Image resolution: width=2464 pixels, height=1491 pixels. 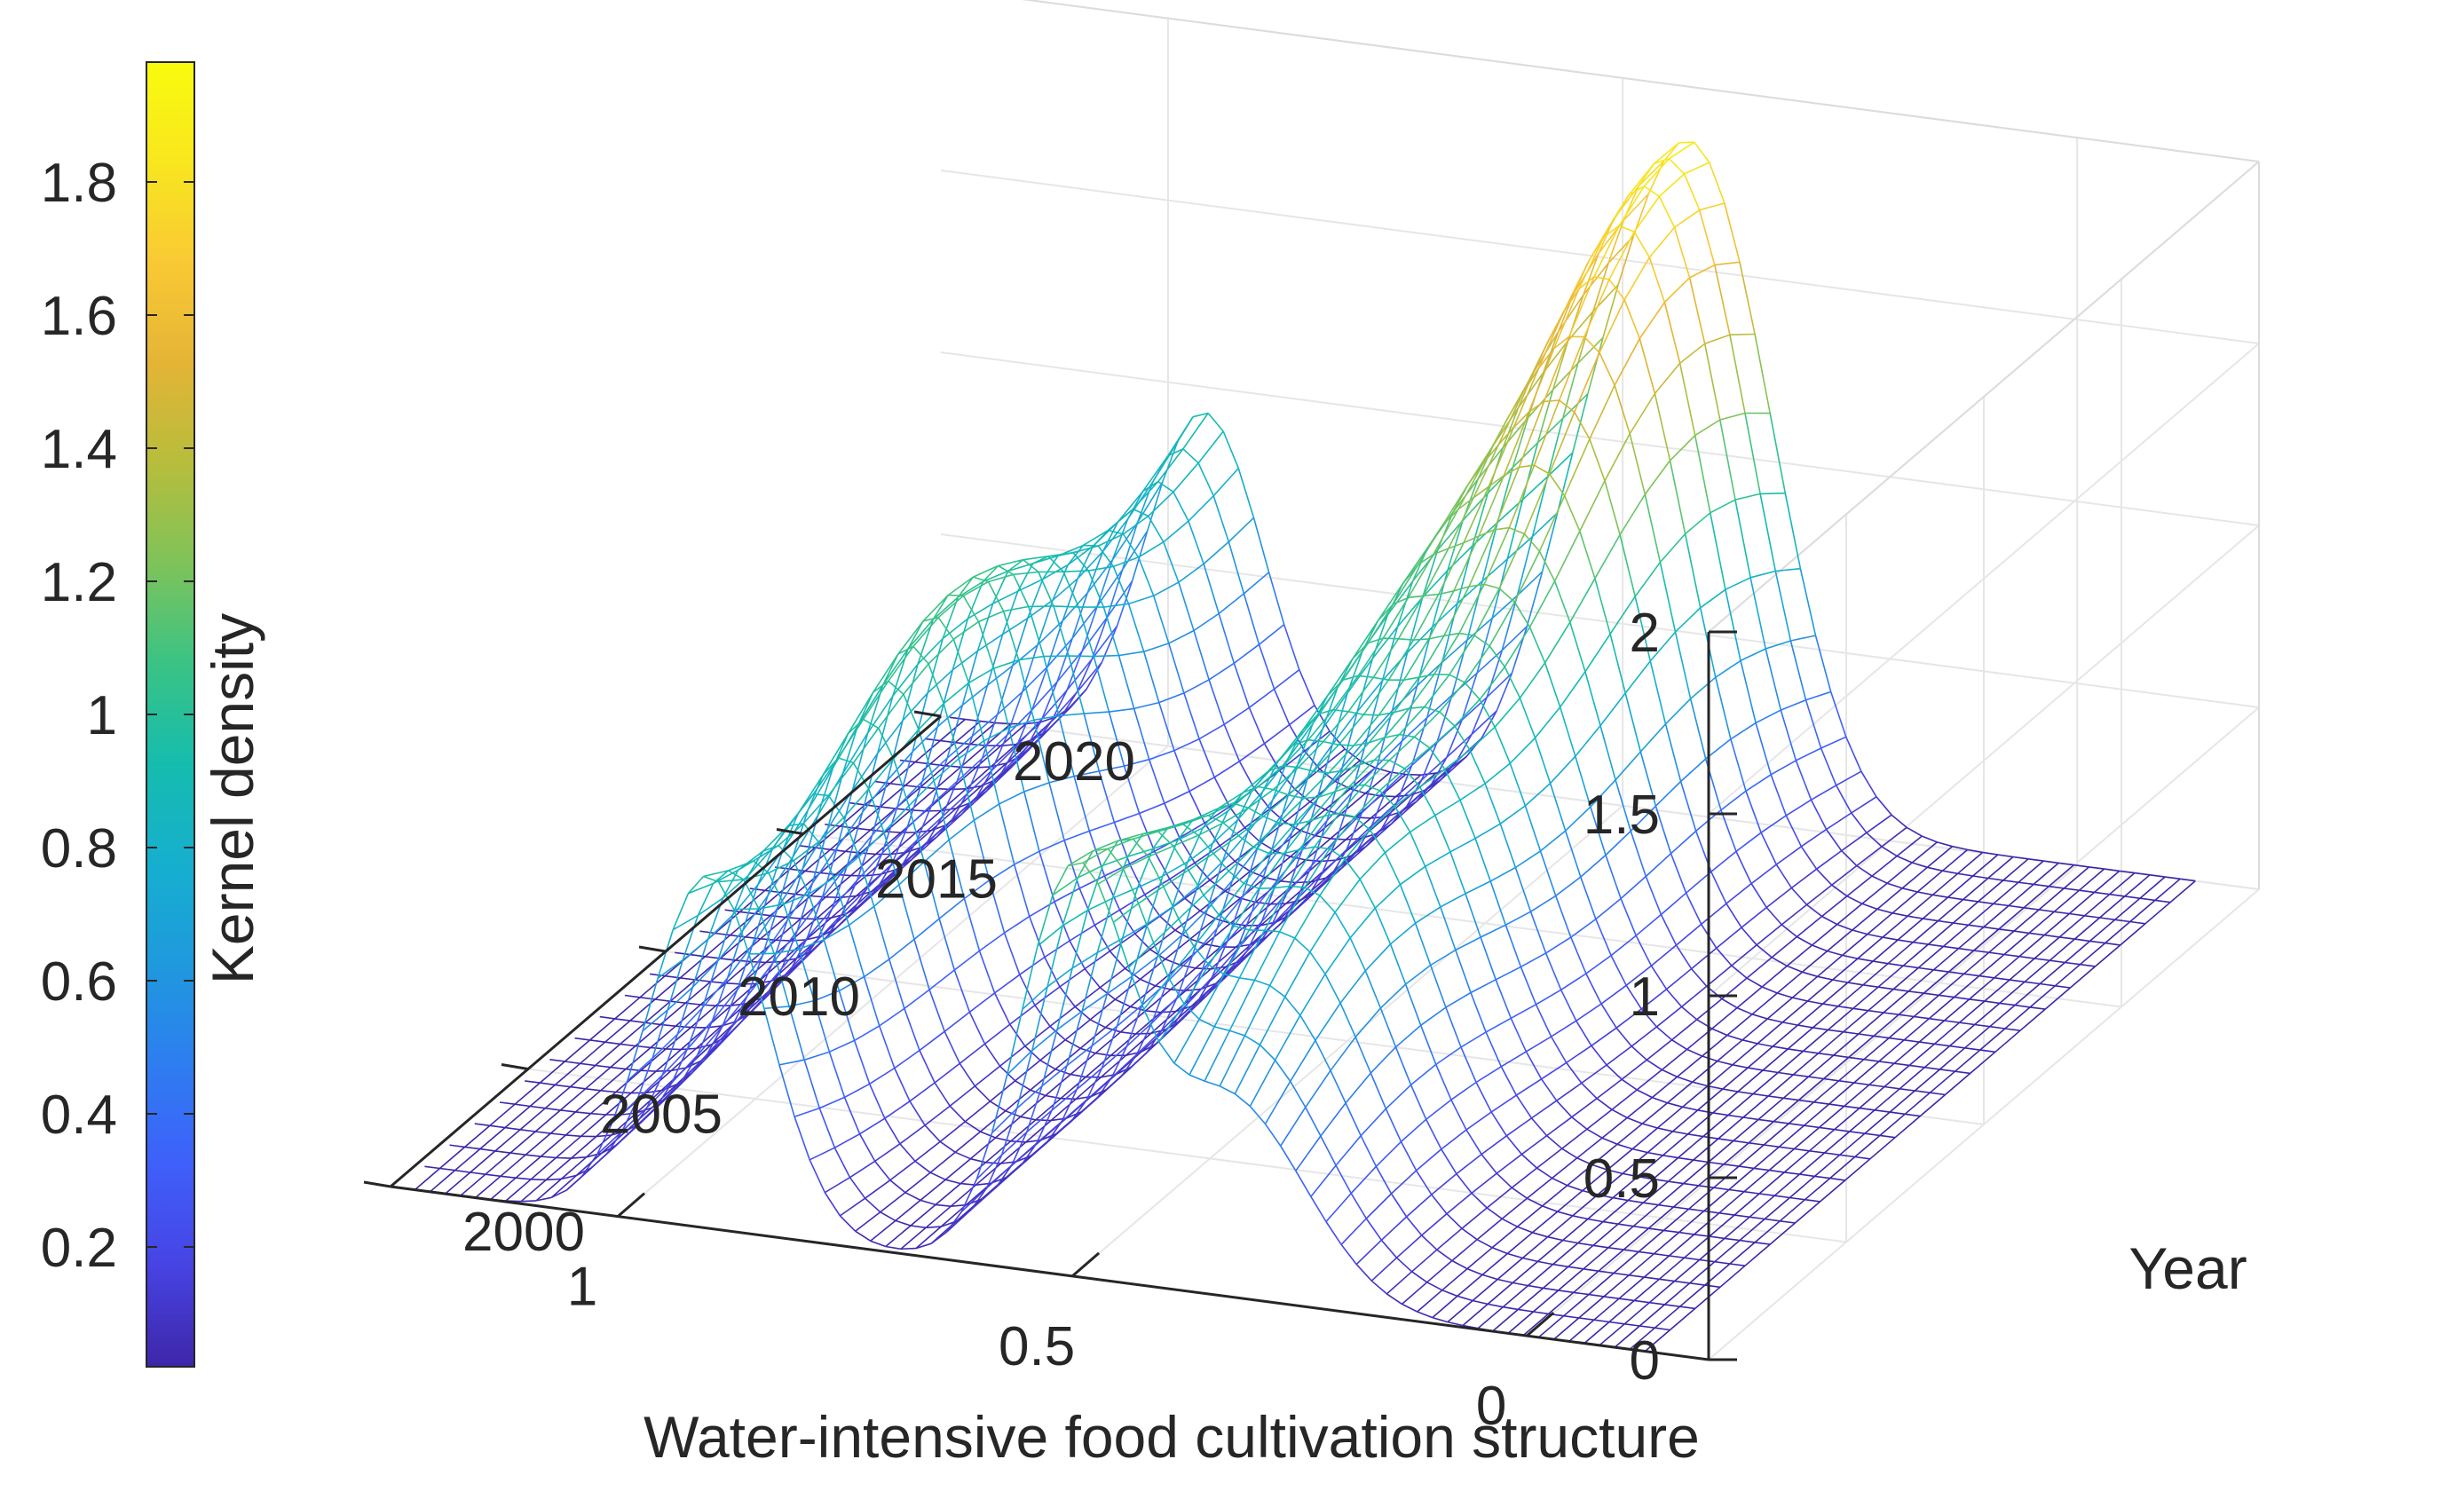 I want to click on y-tick-label: 2010, so click(x=799, y=997).